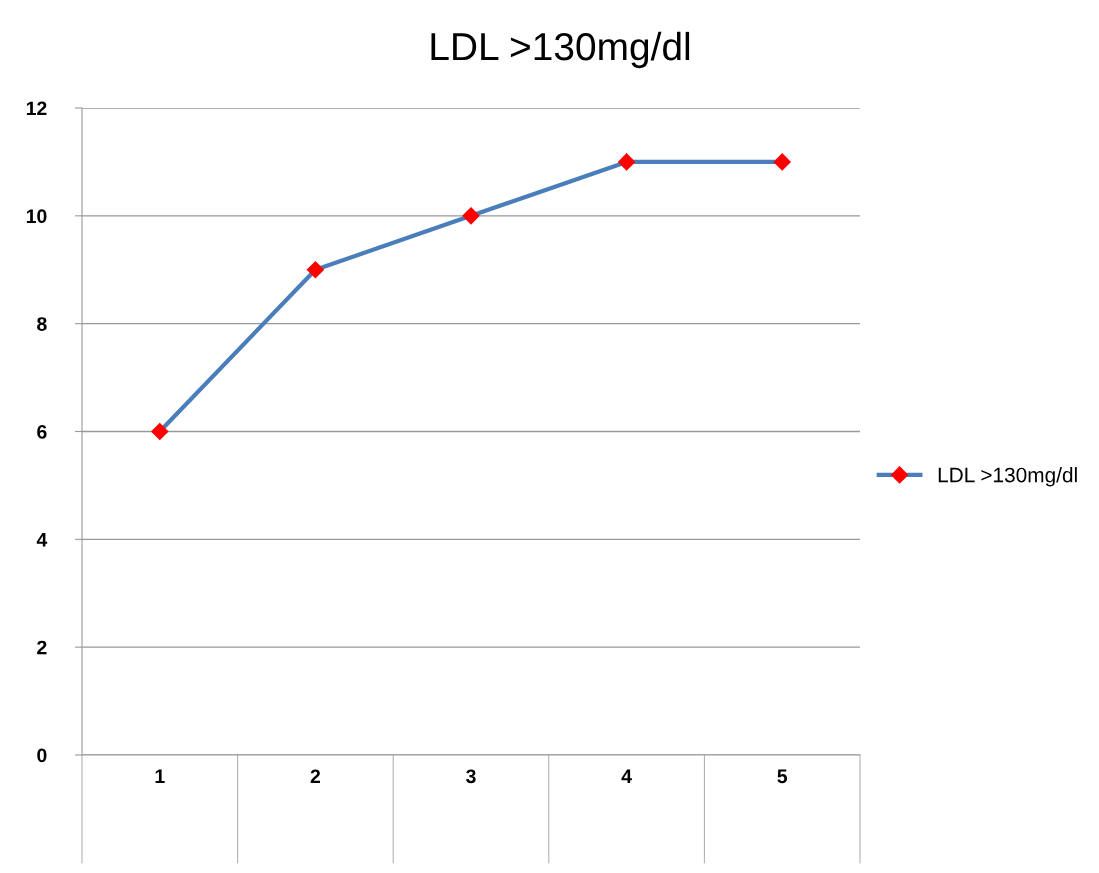 This screenshot has height=873, width=1099. I want to click on y-tick-label: 8, so click(42, 324).